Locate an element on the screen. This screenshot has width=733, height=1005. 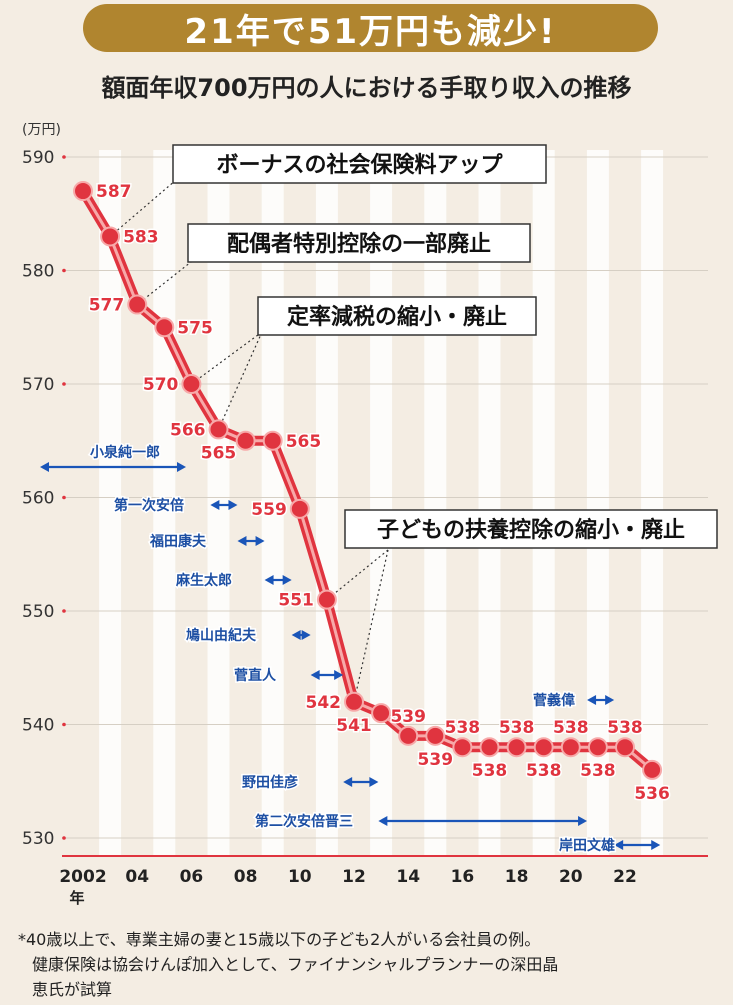
prime-minister-label: 鳩山由紀夫 is located at coordinates (221, 635).